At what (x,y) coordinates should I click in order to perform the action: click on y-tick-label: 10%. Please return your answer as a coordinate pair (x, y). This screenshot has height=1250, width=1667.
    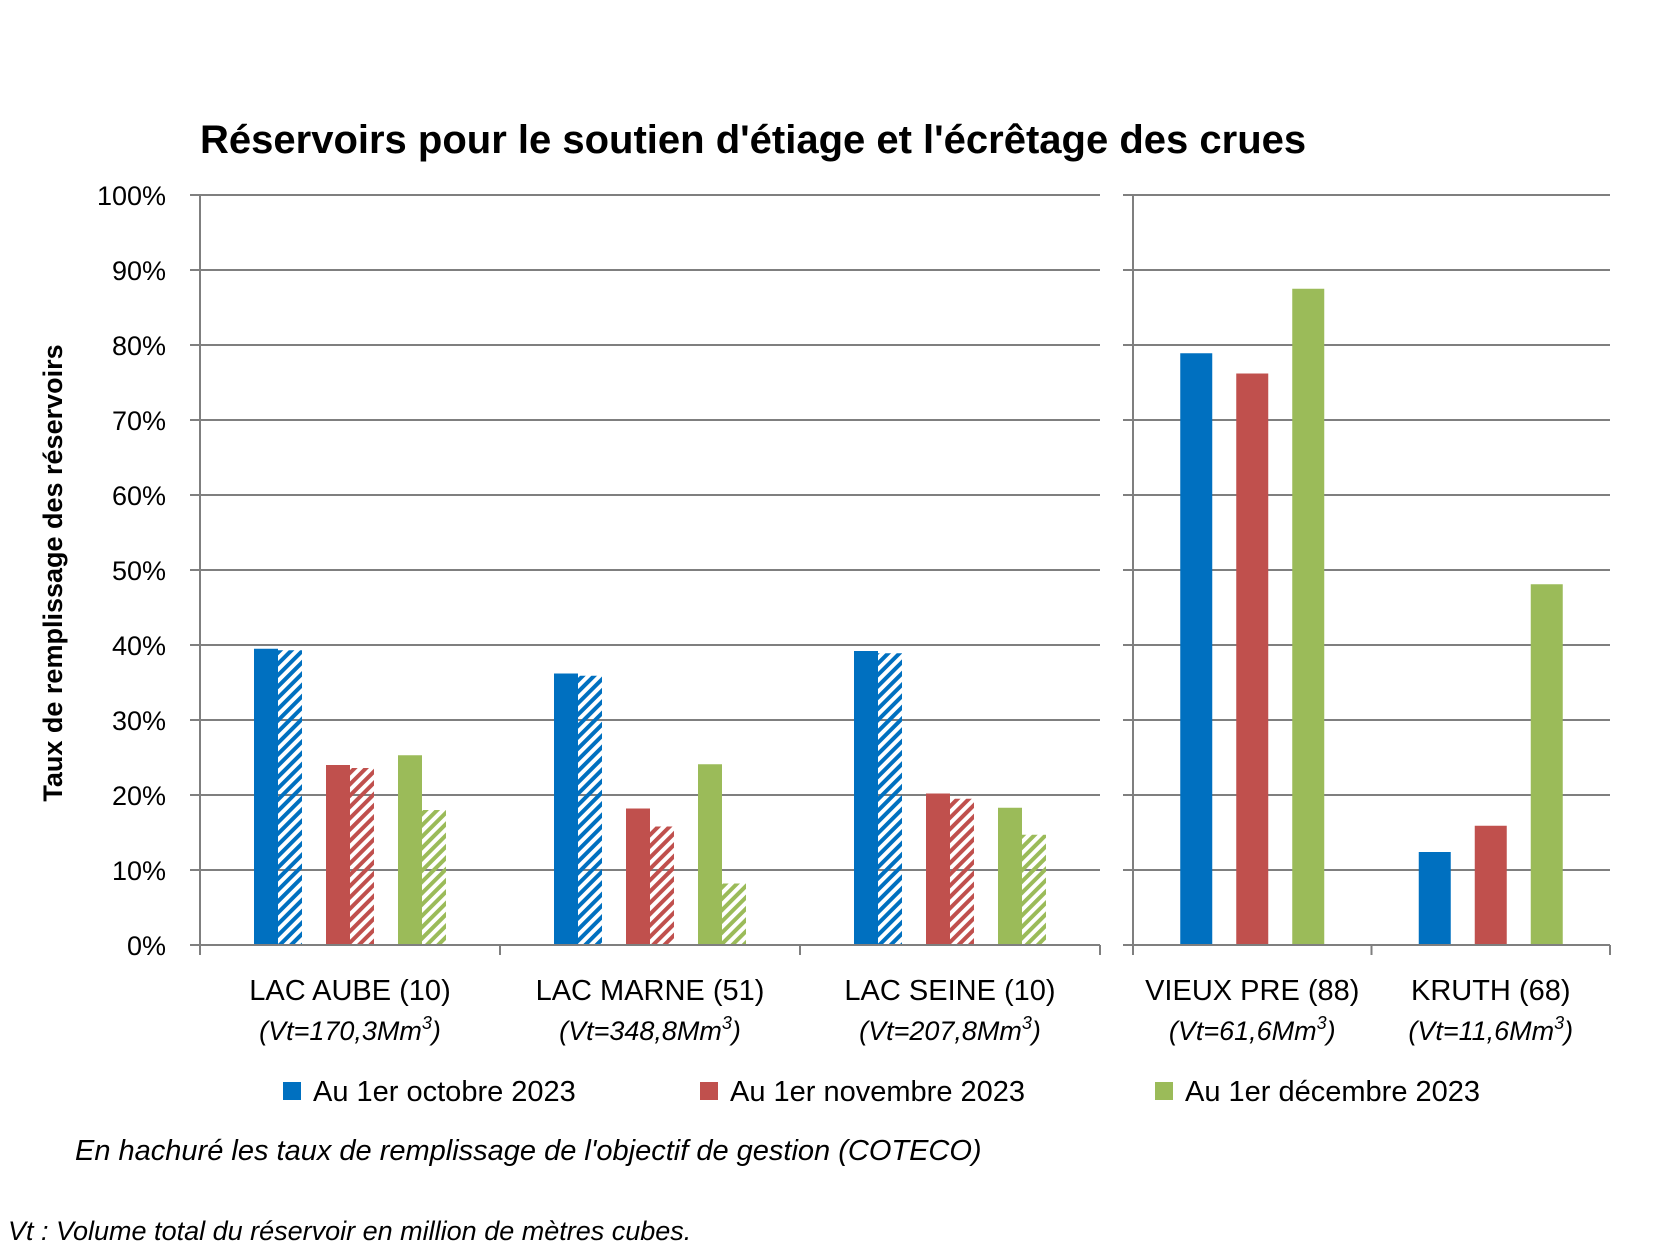
    Looking at the image, I should click on (139, 871).